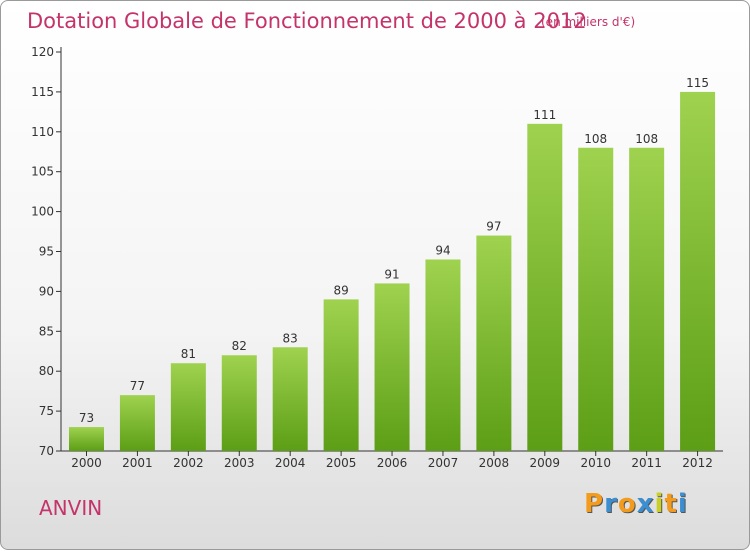 This screenshot has height=551, width=750. I want to click on y-tick-label: 105, so click(42, 172).